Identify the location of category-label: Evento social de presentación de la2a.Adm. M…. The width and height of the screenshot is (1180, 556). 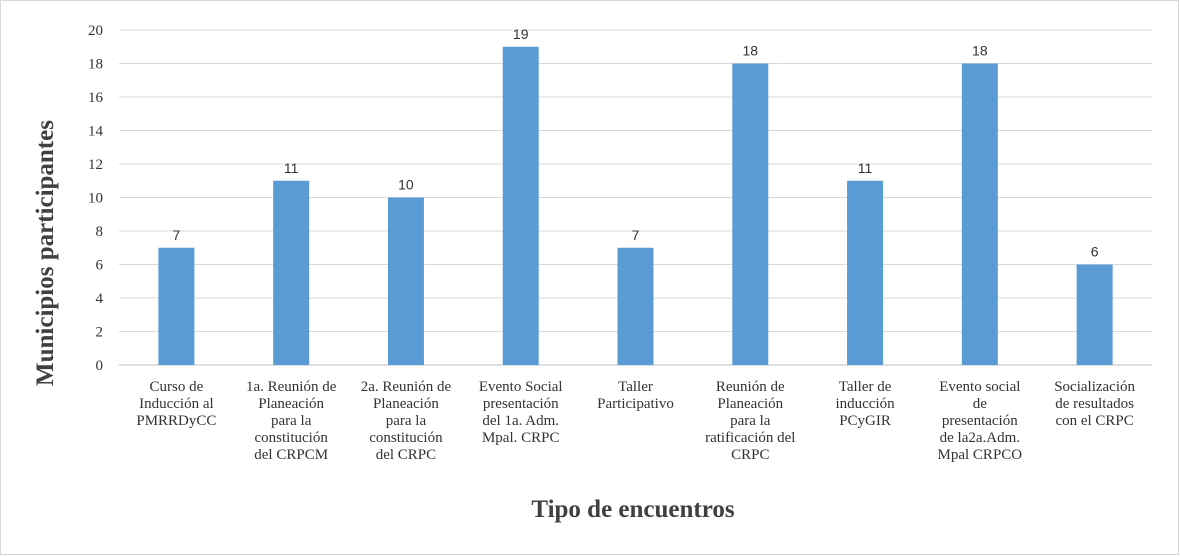
(980, 421).